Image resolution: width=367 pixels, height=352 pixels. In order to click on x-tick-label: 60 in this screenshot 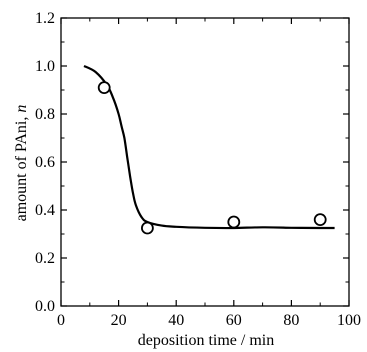, I will do `click(234, 320)`.